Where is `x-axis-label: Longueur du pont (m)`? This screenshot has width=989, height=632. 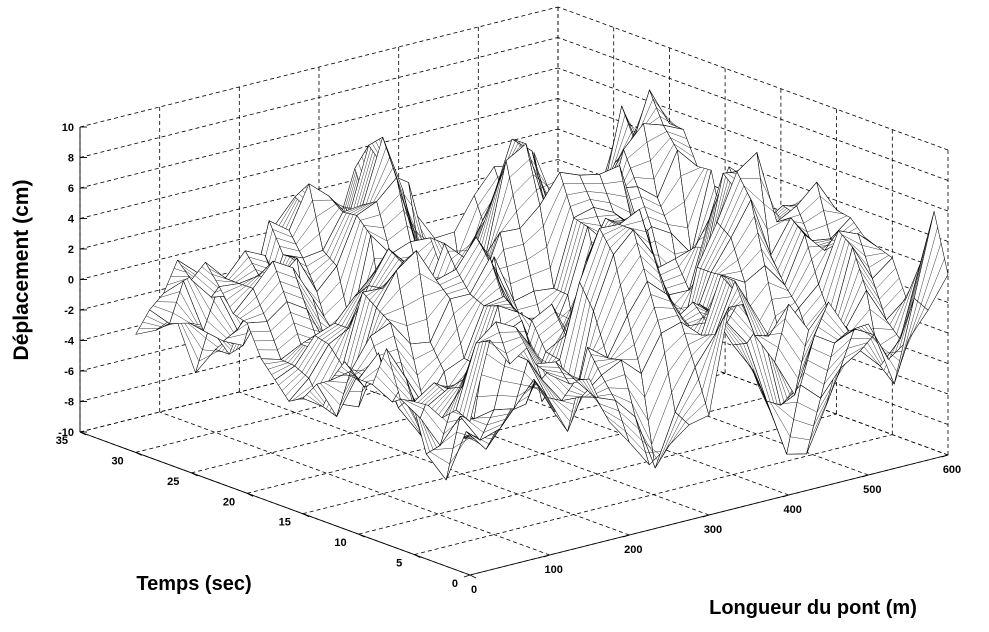
x-axis-label: Longueur du pont (m) is located at coordinates (813, 608).